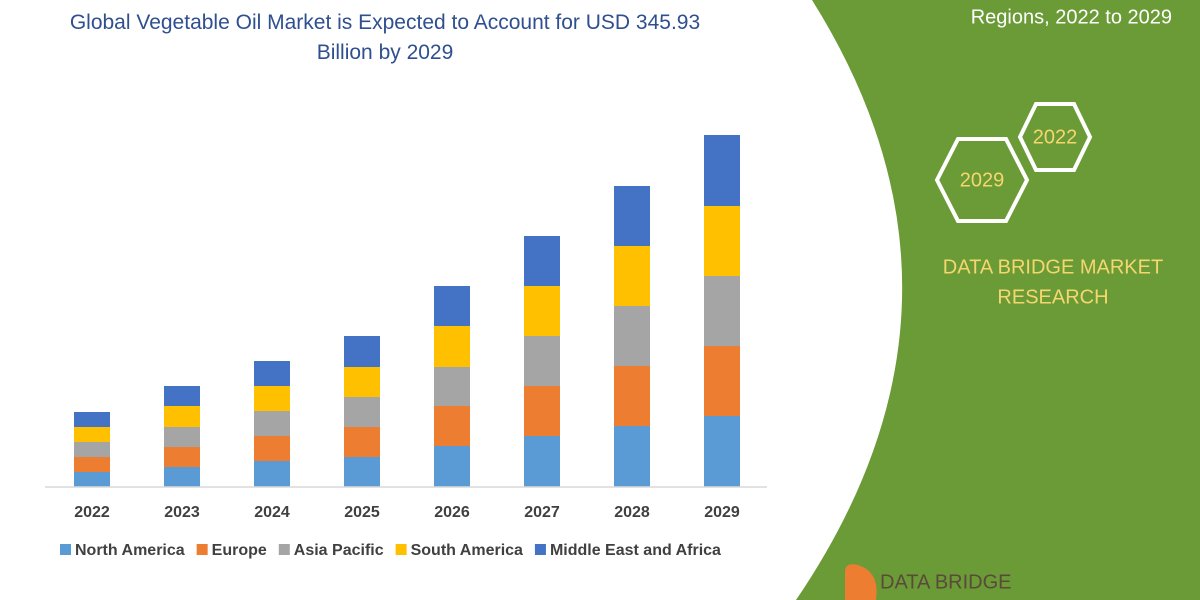 The width and height of the screenshot is (1200, 600). Describe the element at coordinates (632, 512) in the screenshot. I see `x-tick-label: 2028` at that location.